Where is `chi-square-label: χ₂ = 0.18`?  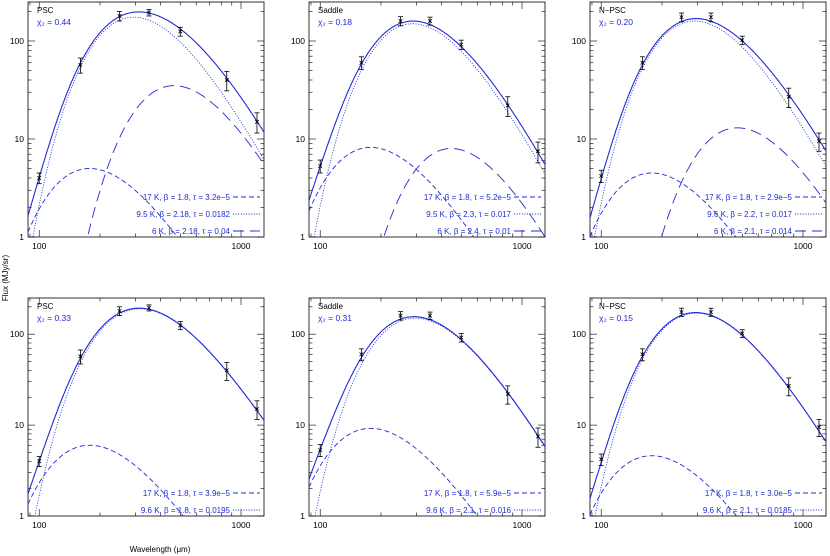 chi-square-label: χ₂ = 0.18 is located at coordinates (335, 22).